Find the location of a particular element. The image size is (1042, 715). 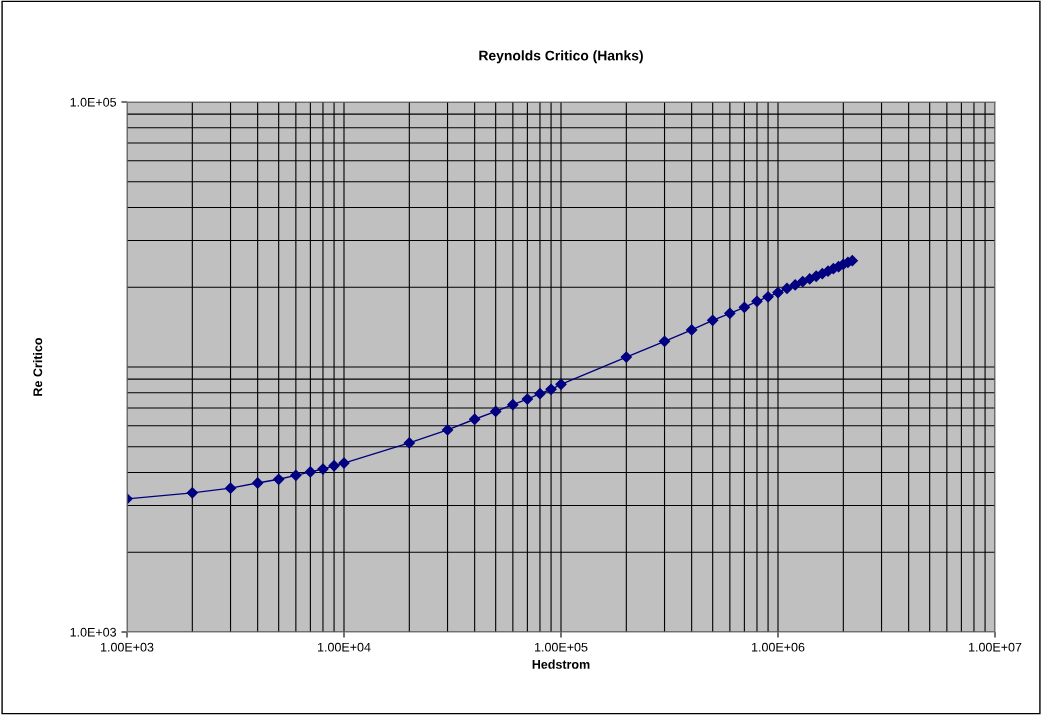

x-tick-label: 1.00E+06 is located at coordinates (778, 647).